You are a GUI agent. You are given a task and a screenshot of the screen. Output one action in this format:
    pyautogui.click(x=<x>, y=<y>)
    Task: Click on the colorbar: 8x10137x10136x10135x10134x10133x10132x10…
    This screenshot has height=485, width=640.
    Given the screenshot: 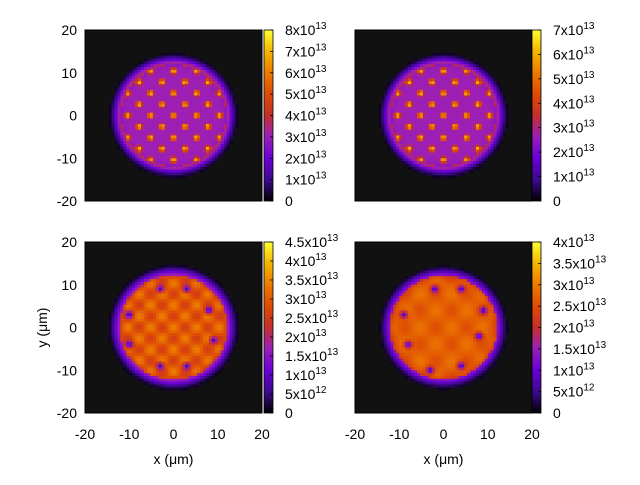 What is the action you would take?
    pyautogui.click(x=295, y=115)
    